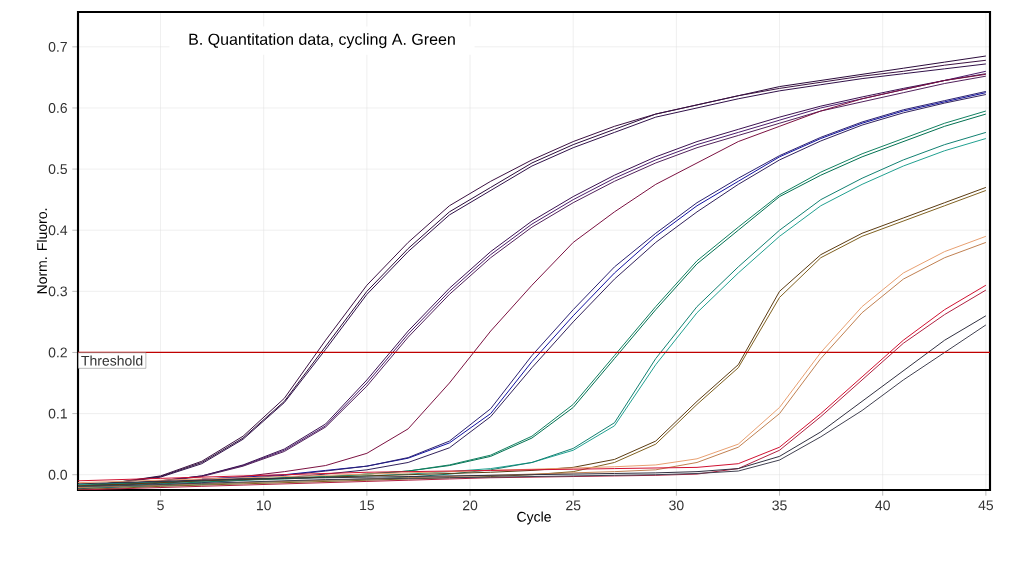  What do you see at coordinates (112, 360) in the screenshot?
I see `ref-line-label: Threshold` at bounding box center [112, 360].